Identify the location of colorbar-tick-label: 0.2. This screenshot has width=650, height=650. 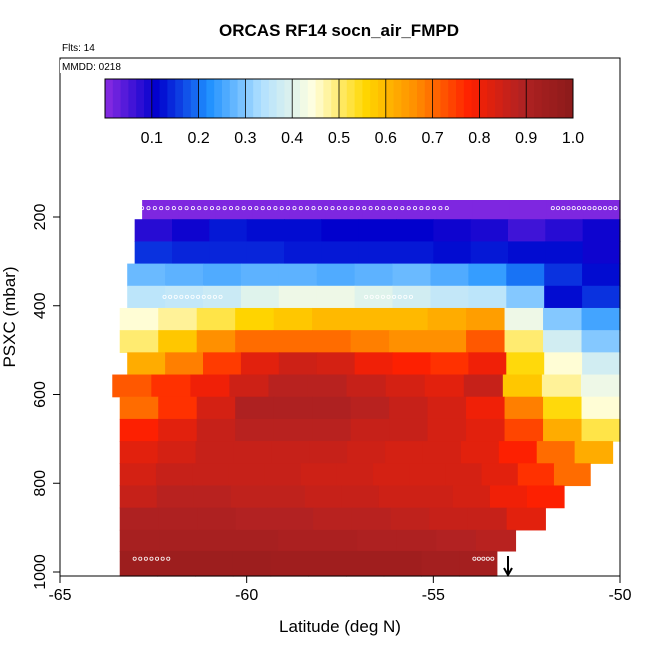
(198, 138).